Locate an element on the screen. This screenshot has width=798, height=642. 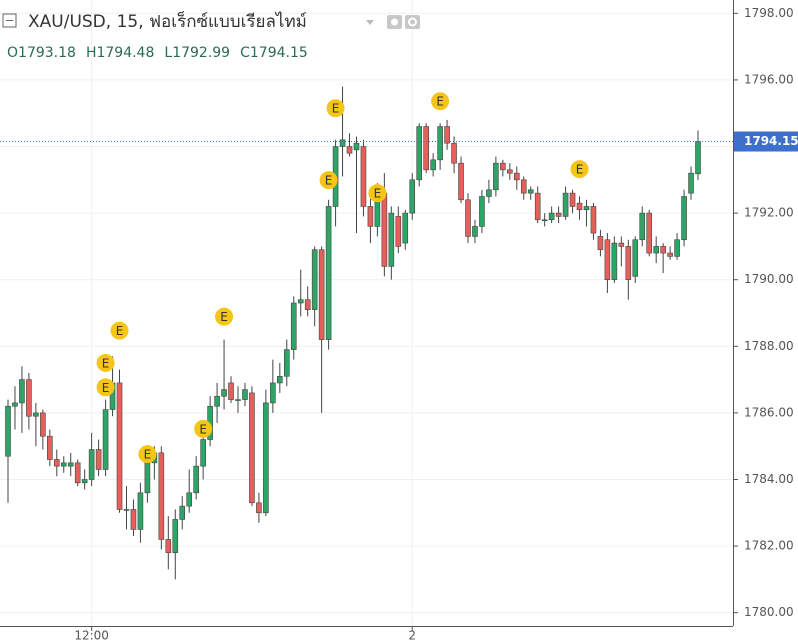
settings-icon-gear is located at coordinates (412, 22).